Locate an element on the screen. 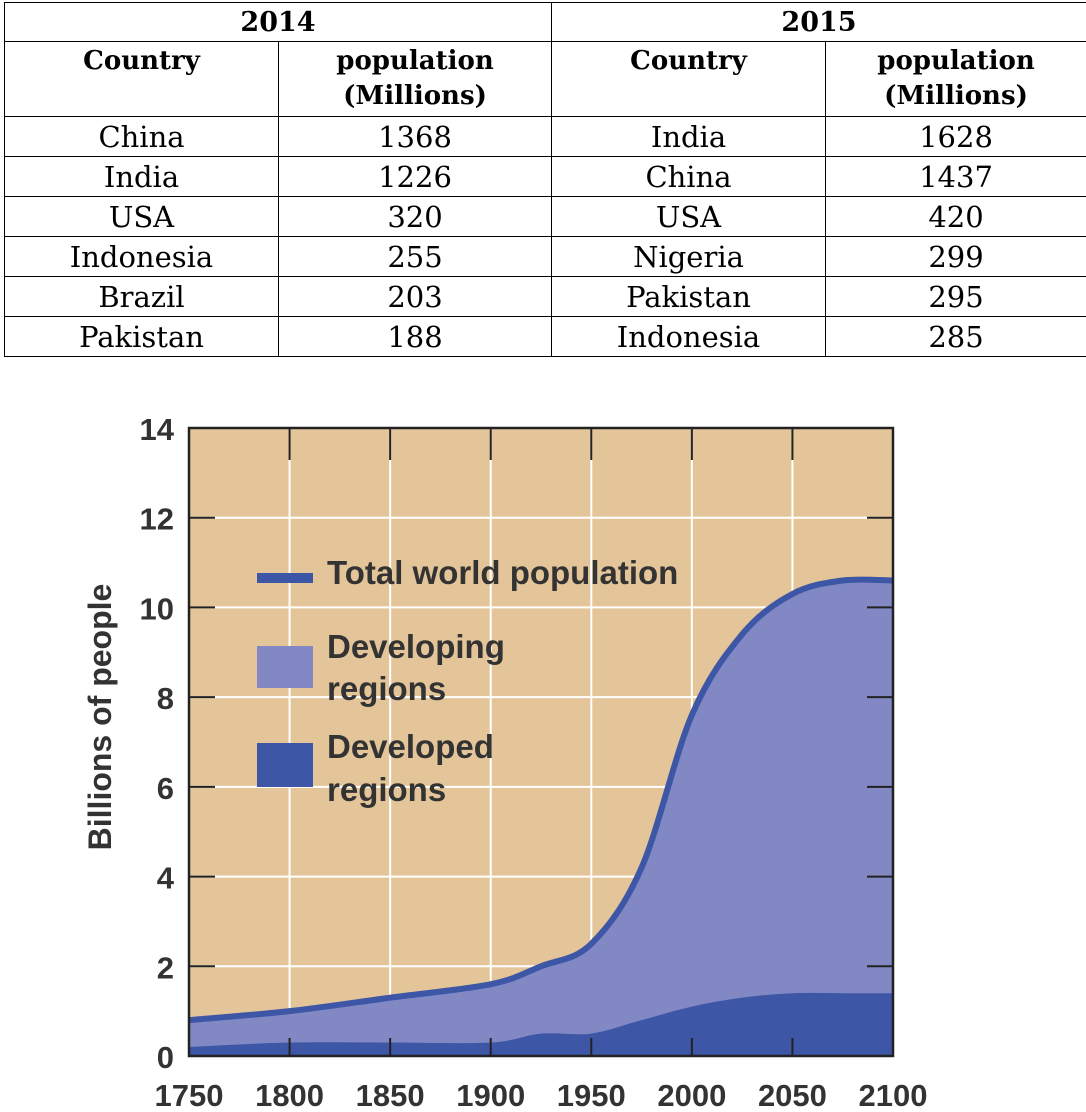 Image resolution: width=1086 pixels, height=1112 pixels. column-header-country-2014: Country is located at coordinates (141, 79).